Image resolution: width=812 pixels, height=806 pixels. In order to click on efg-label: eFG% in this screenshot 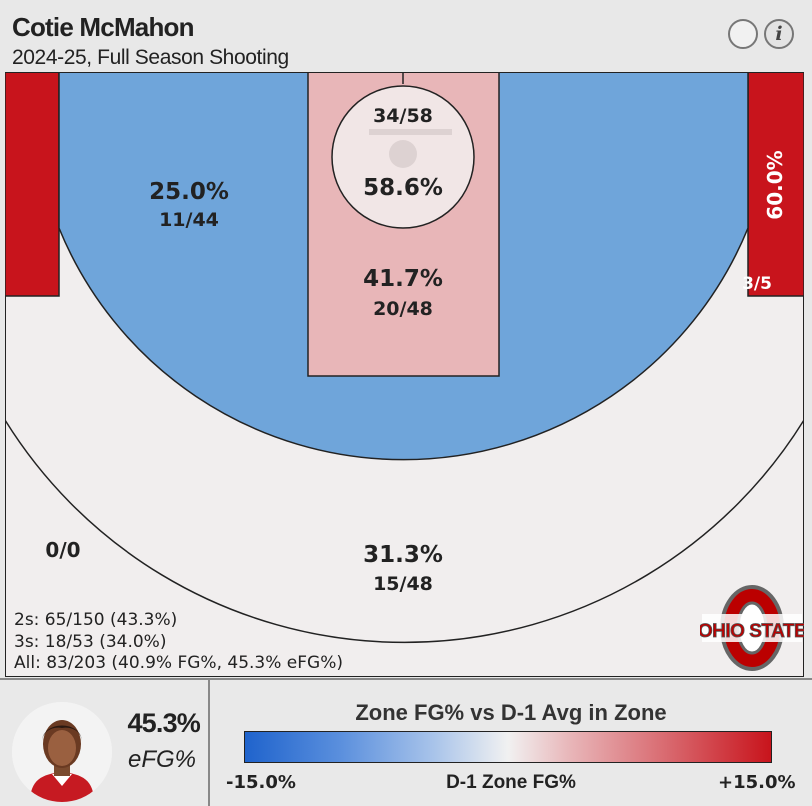, I will do `click(161, 759)`.